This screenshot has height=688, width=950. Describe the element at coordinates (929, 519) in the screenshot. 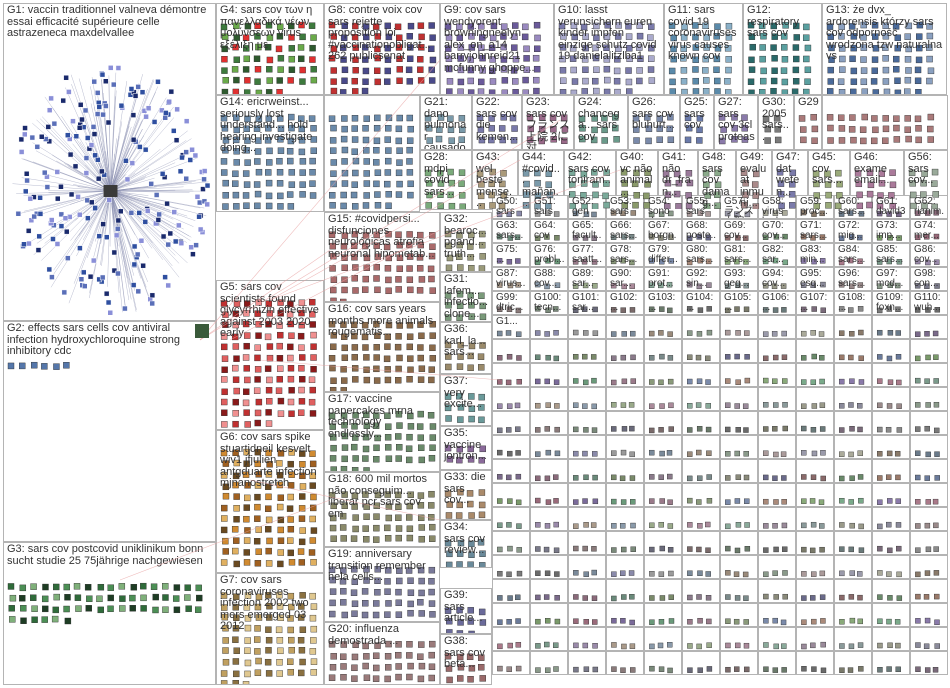

I see `cluster-g96` at that location.